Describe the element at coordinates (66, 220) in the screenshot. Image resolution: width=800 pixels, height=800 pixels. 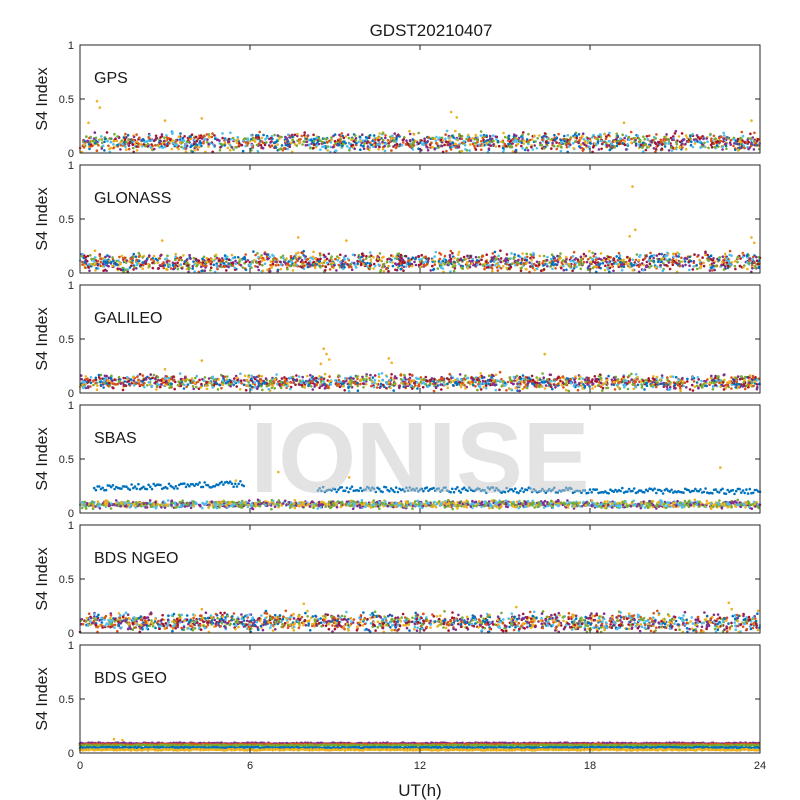
I see `y-tick-label: 0.5` at that location.